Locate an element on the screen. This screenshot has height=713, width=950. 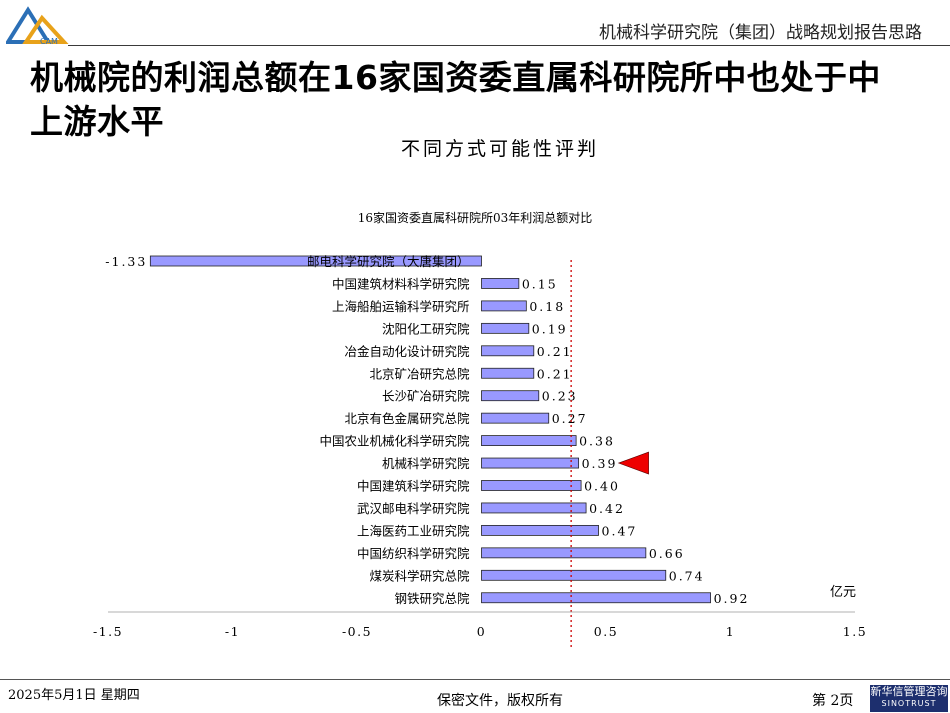
category-label: 钢铁研究总院 is located at coordinates (432, 598).